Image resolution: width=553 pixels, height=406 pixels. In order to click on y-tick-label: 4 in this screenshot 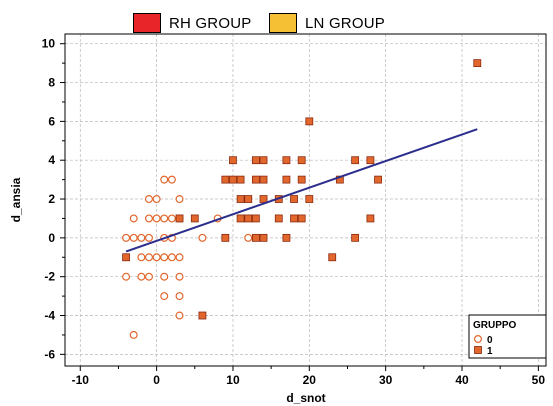, I will do `click(51, 160)`.